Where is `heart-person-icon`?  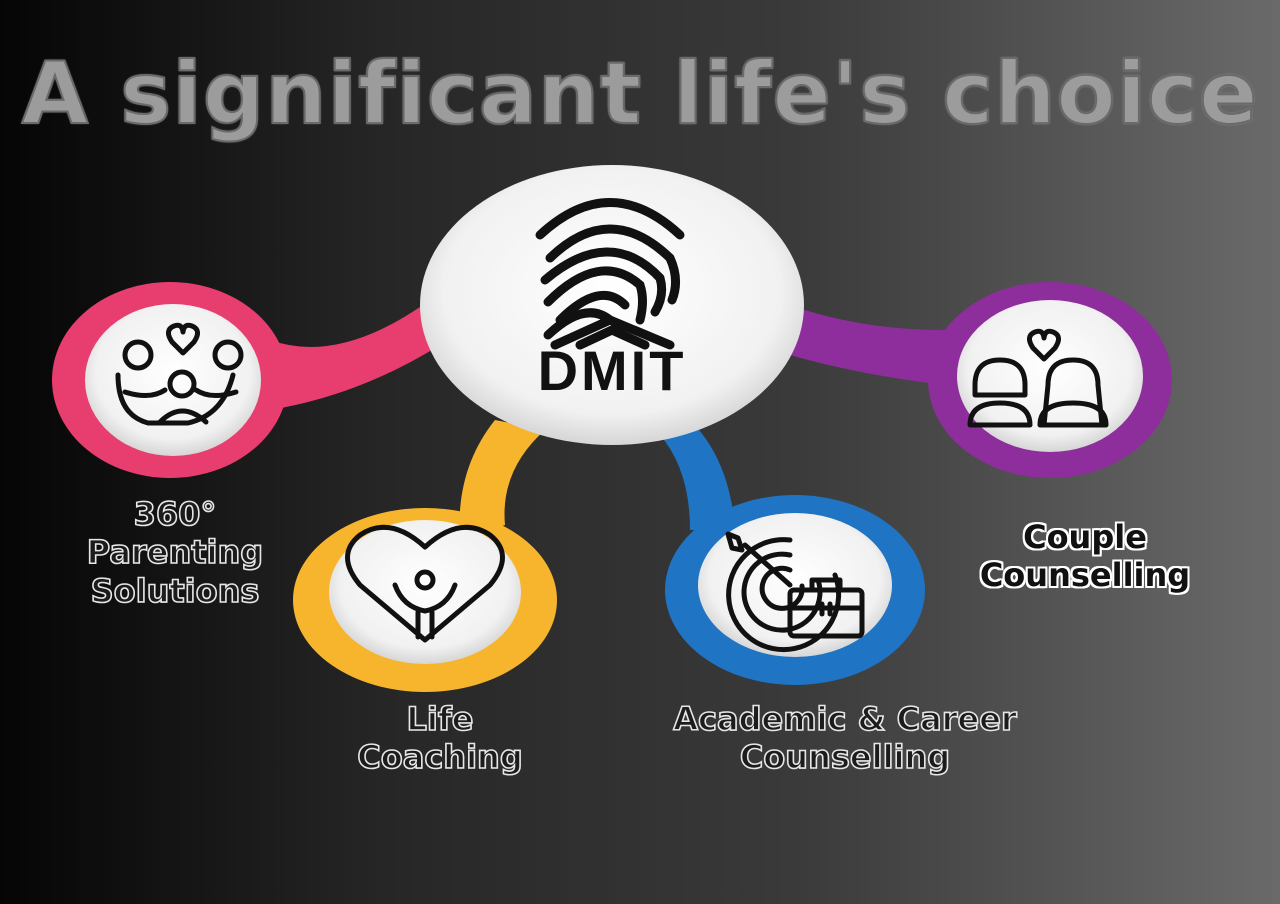
heart-person-icon is located at coordinates (425, 583).